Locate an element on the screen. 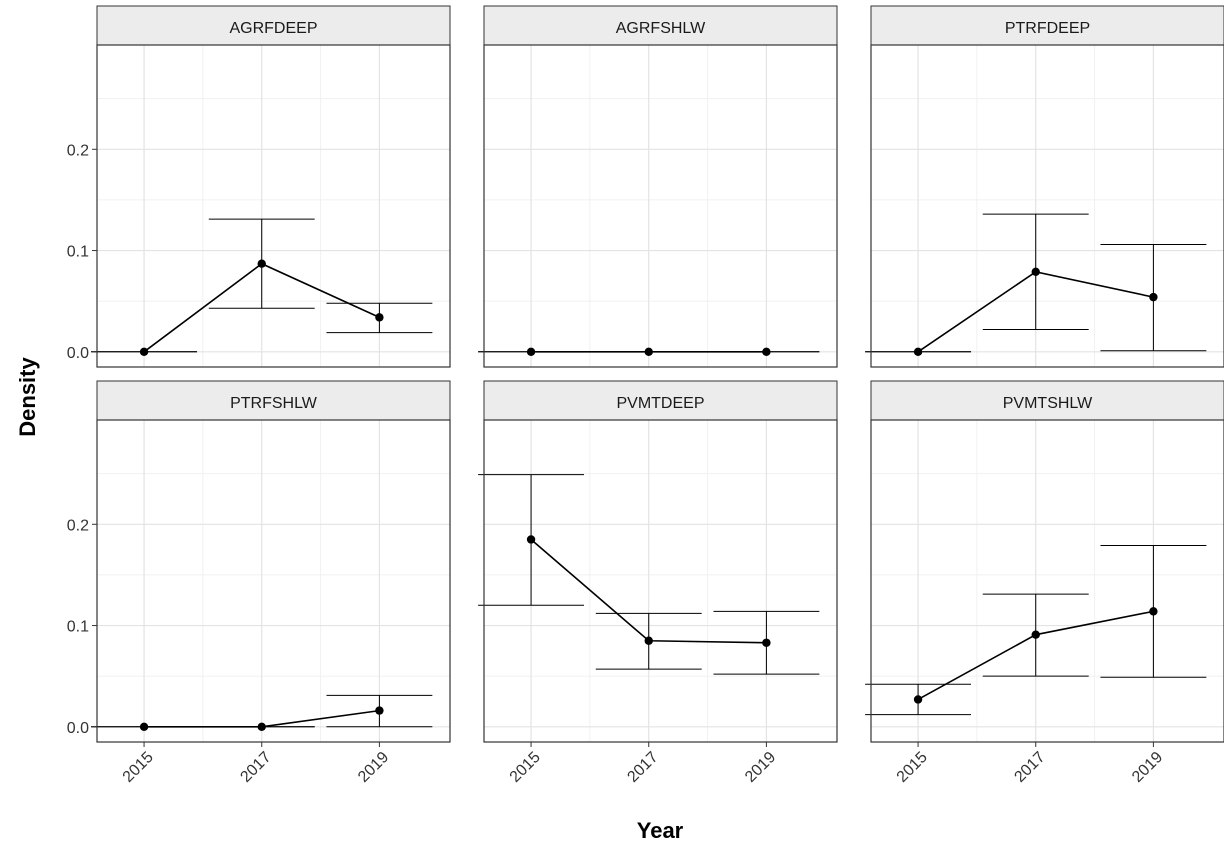 The width and height of the screenshot is (1224, 846). facet-title: PVMTSHLW is located at coordinates (1048, 403).